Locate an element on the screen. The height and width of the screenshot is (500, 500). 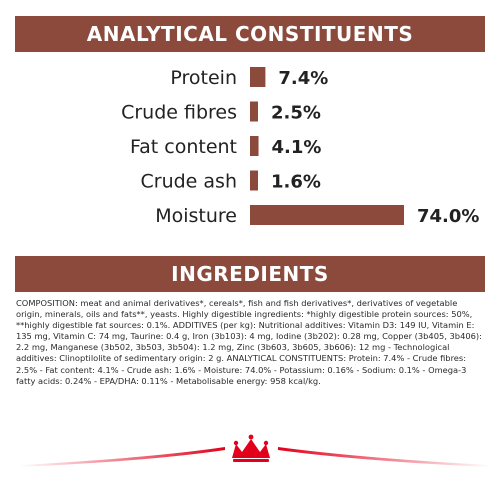
ingredients-banner: INGREDIENTS is located at coordinates (250, 274).